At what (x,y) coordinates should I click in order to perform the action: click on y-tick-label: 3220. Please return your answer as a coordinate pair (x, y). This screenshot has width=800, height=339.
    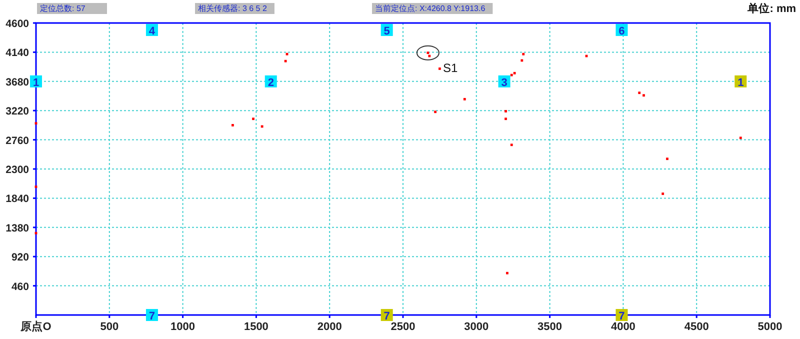
    Looking at the image, I should click on (18, 112).